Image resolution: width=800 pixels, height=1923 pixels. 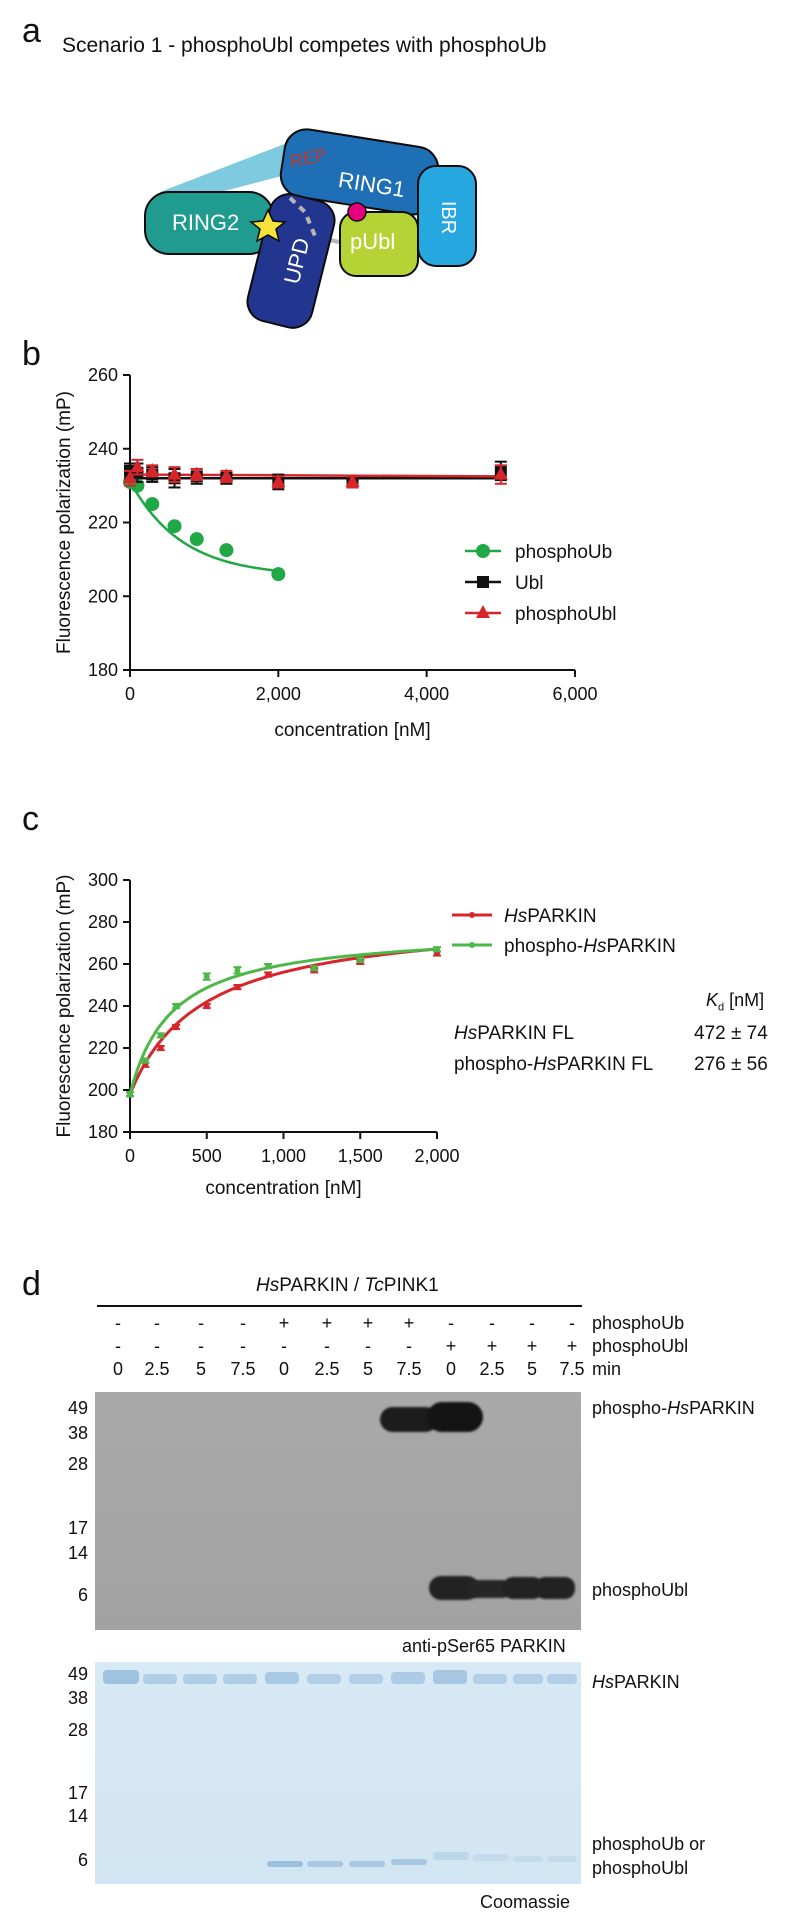 What do you see at coordinates (484, 1646) in the screenshot?
I see `blot1-caption: anti-pSer65 PARKIN` at bounding box center [484, 1646].